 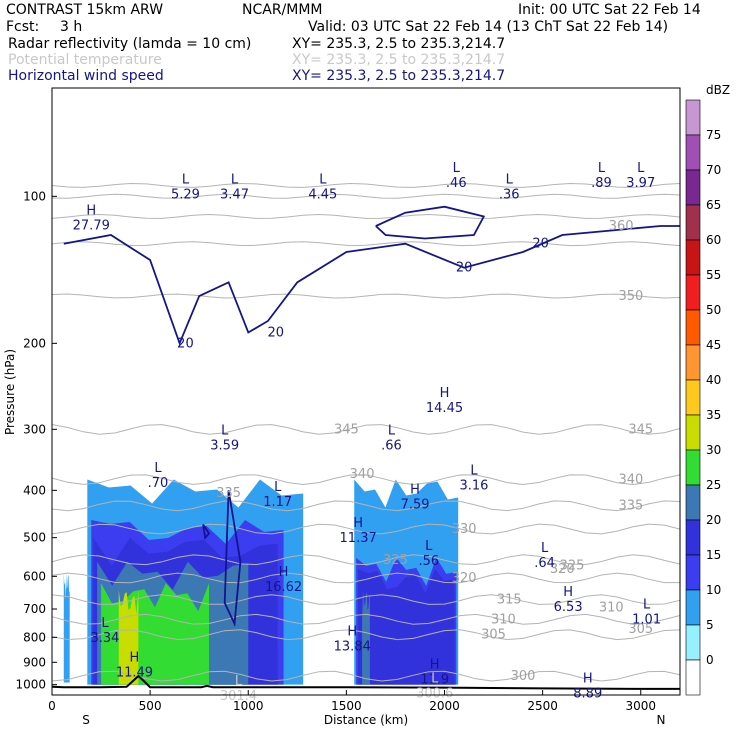 What do you see at coordinates (562, 569) in the screenshot?
I see `theta-contour-label: 320` at bounding box center [562, 569].